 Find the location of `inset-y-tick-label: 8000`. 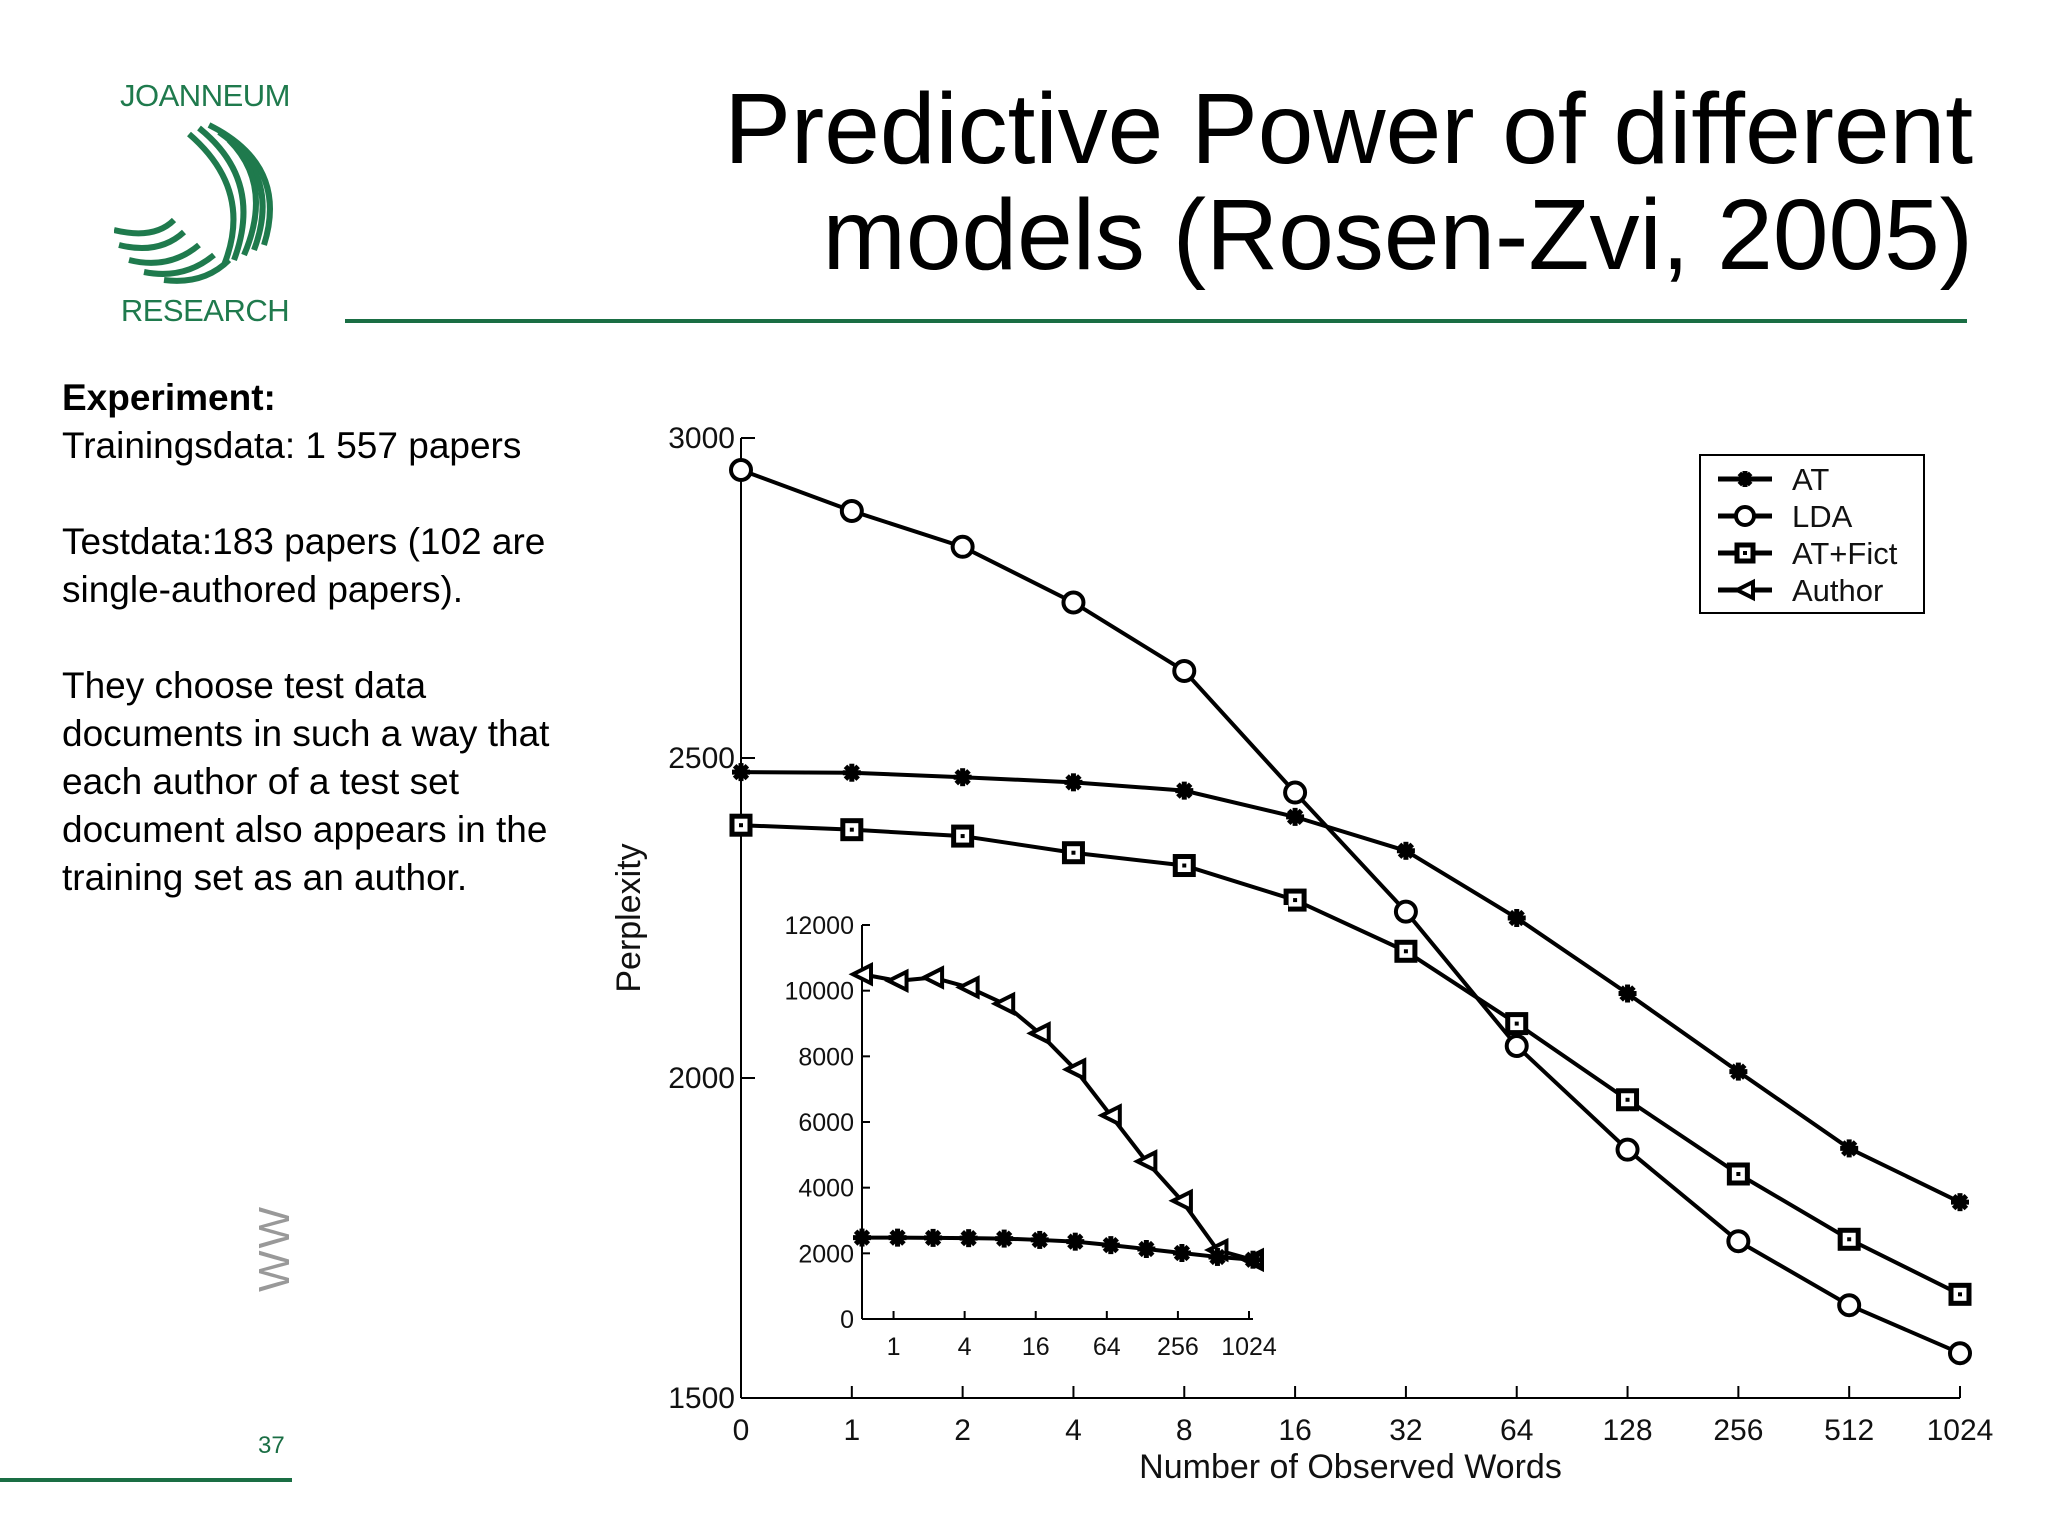

inset-y-tick-label: 8000 is located at coordinates (826, 1057).